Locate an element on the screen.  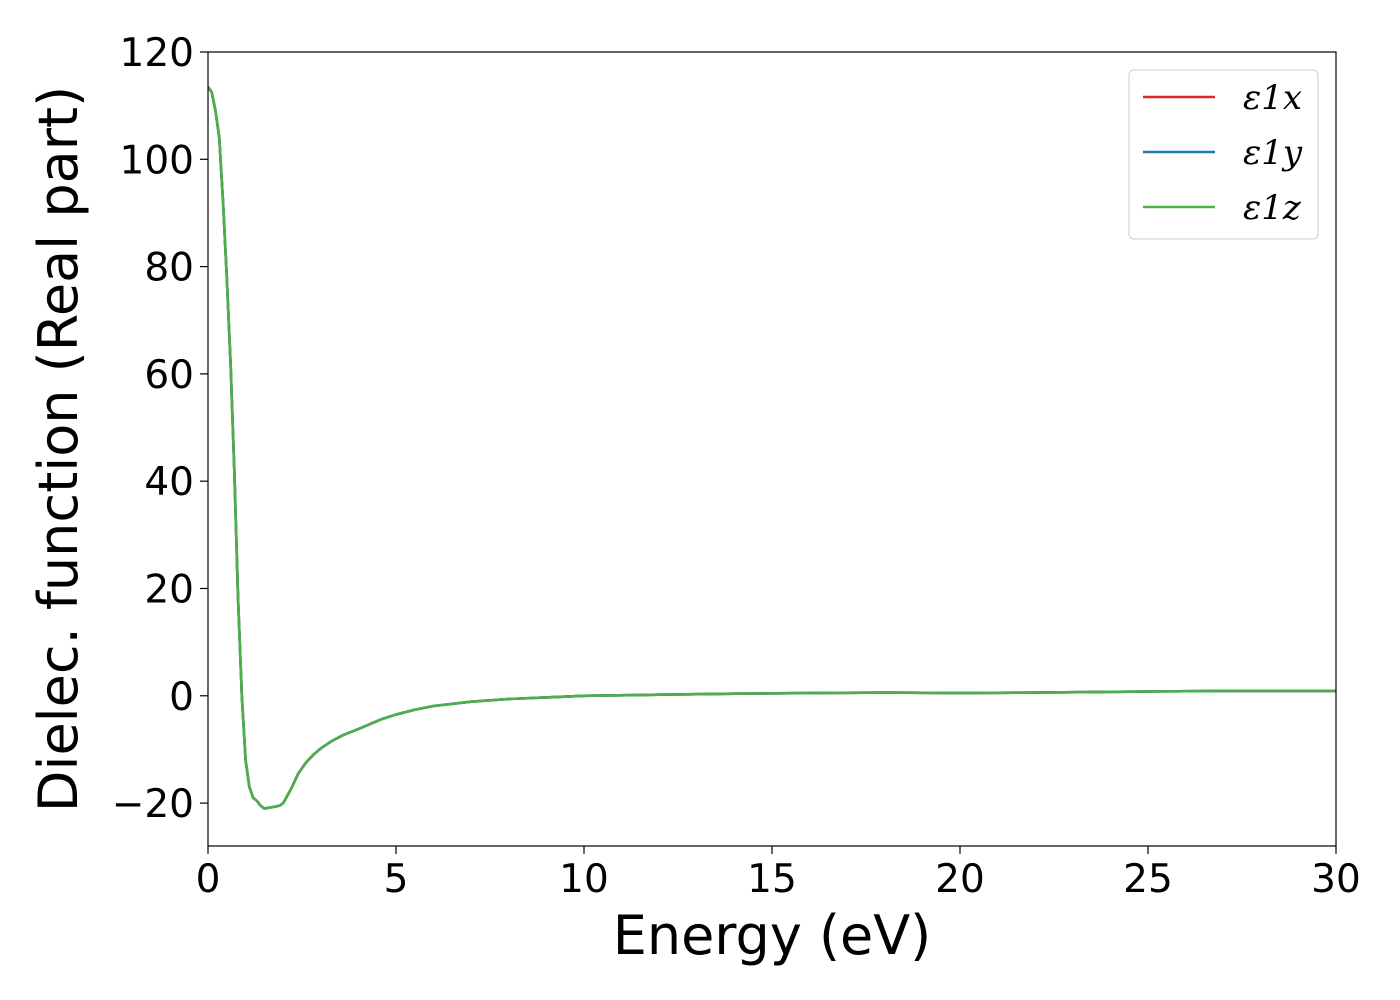
y-tick-label: 120 is located at coordinates (157, 53).